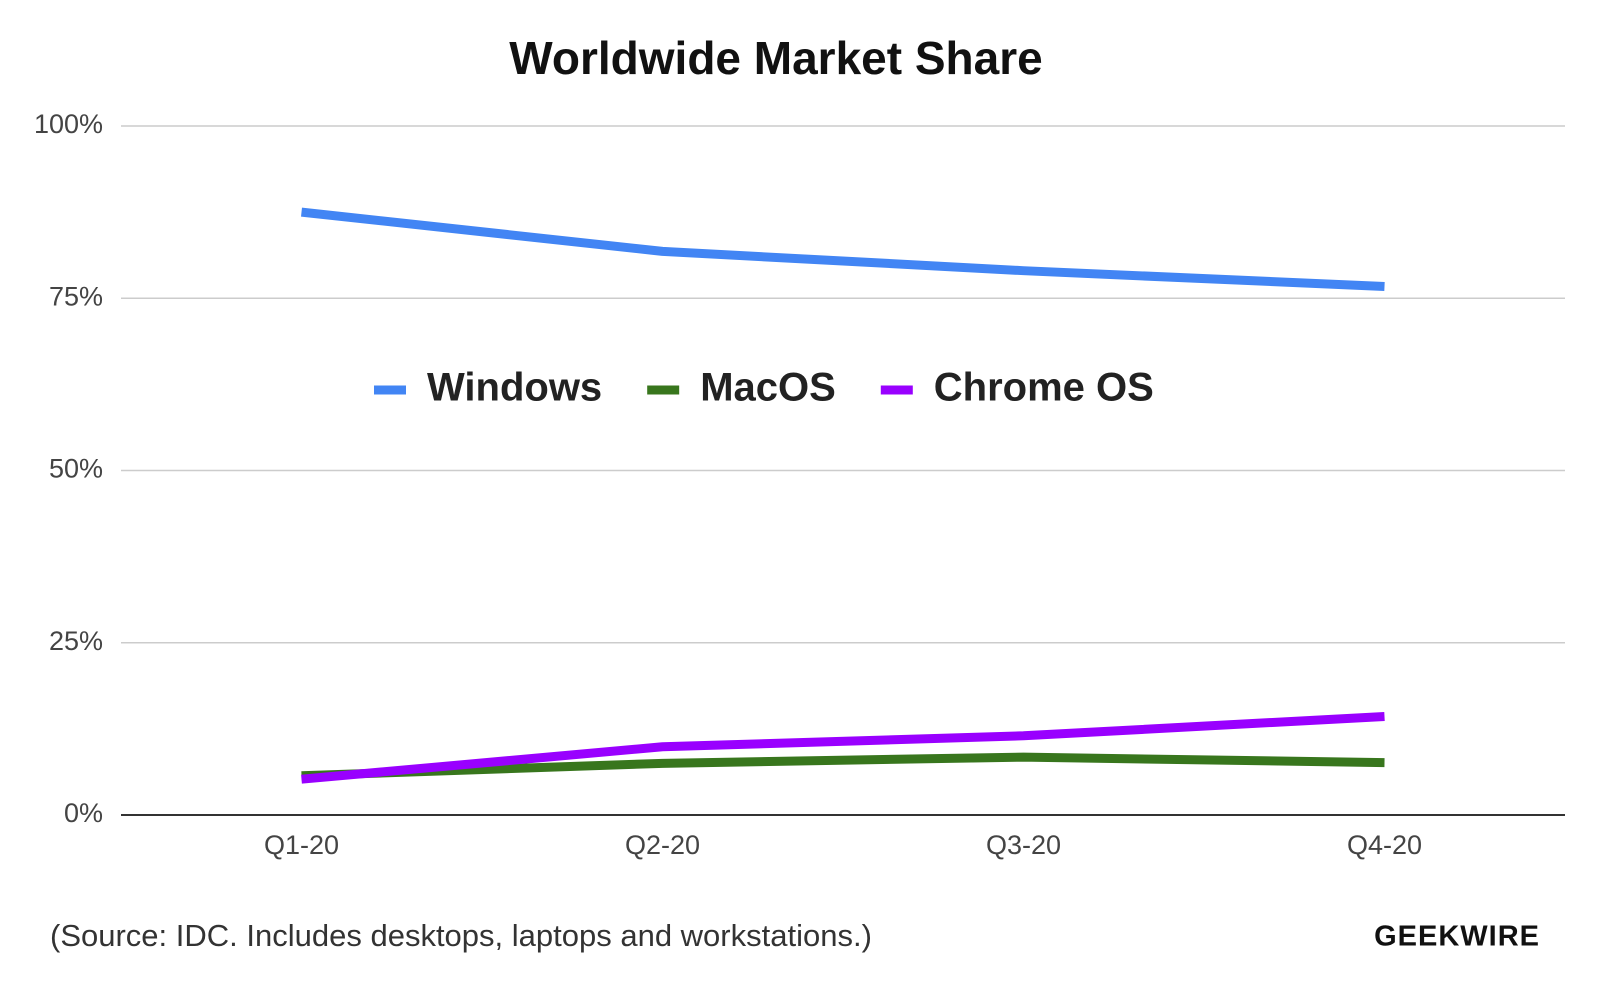  I want to click on legend-label: Chrome OS, so click(1044, 388).